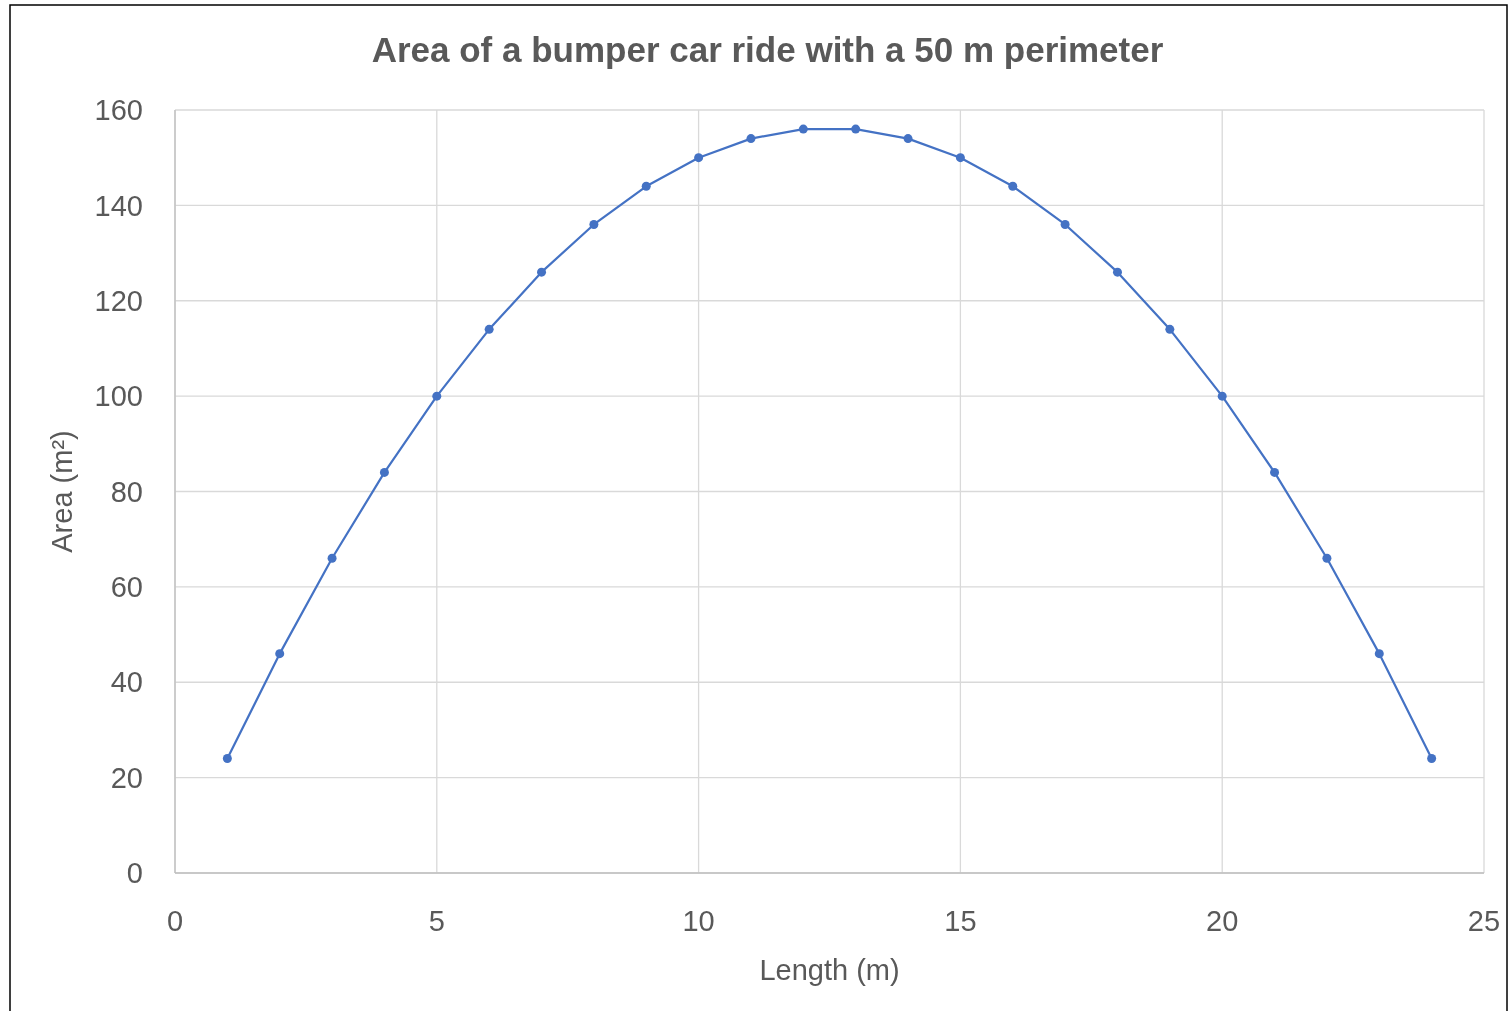 Image resolution: width=1509 pixels, height=1011 pixels. Describe the element at coordinates (1222, 921) in the screenshot. I see `x-tick-label: 20` at that location.